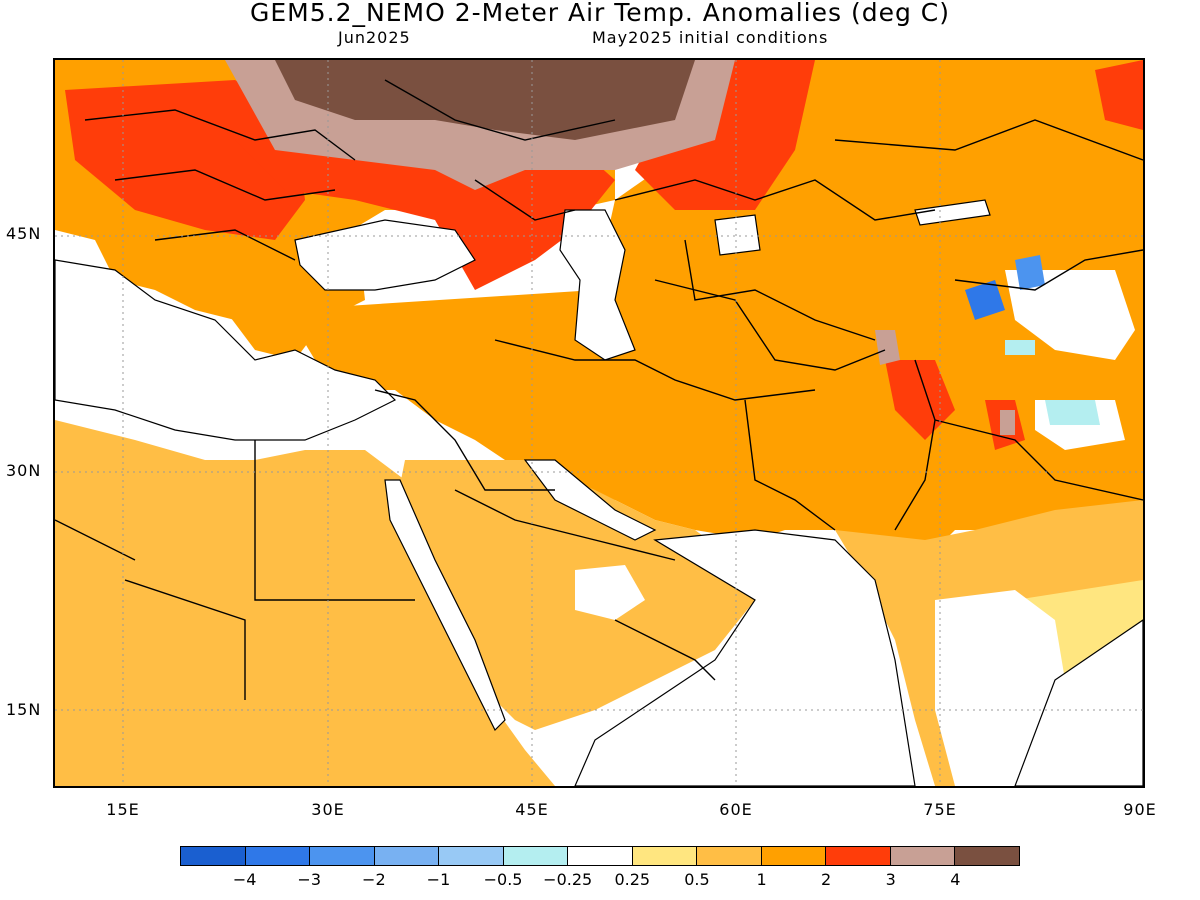  What do you see at coordinates (374, 879) in the screenshot?
I see `colorbar-tick-label: −2` at bounding box center [374, 879].